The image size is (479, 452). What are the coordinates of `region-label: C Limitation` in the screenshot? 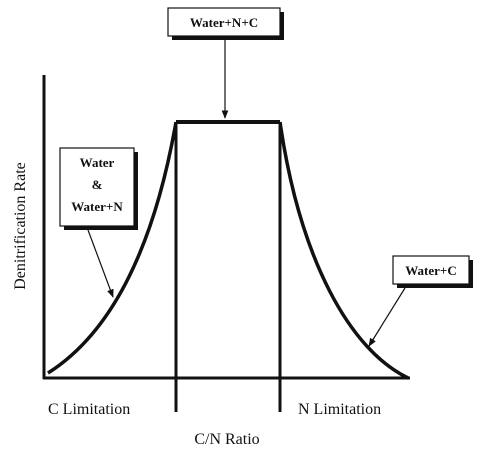 It's located at (89, 409).